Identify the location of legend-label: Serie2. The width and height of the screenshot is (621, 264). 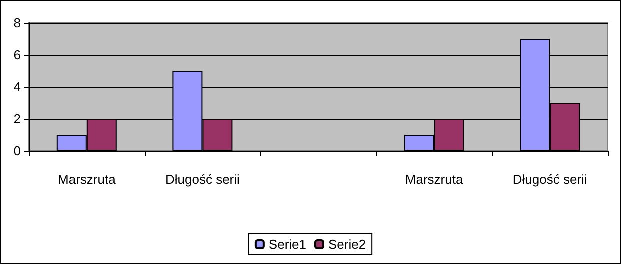
(347, 244).